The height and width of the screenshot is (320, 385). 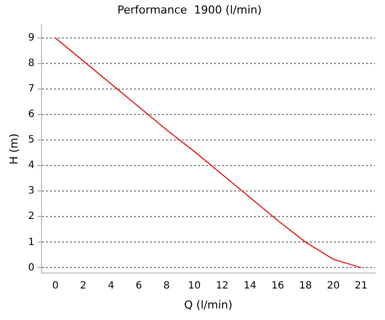 I want to click on x-tick-label: 21, so click(x=361, y=286).